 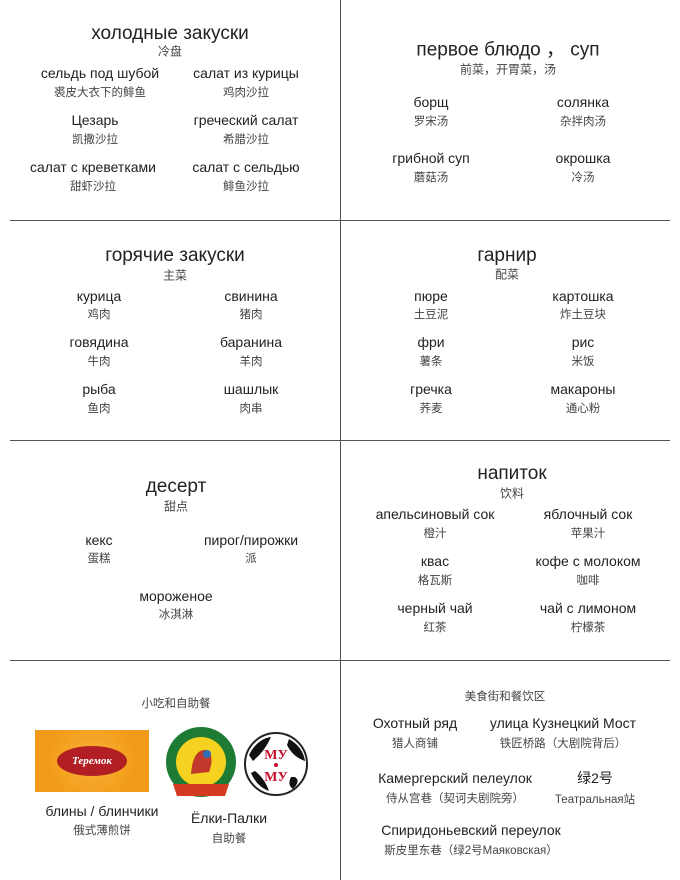 What do you see at coordinates (563, 723) in the screenshot?
I see `item-russian: улица Кузнецкий Мост` at bounding box center [563, 723].